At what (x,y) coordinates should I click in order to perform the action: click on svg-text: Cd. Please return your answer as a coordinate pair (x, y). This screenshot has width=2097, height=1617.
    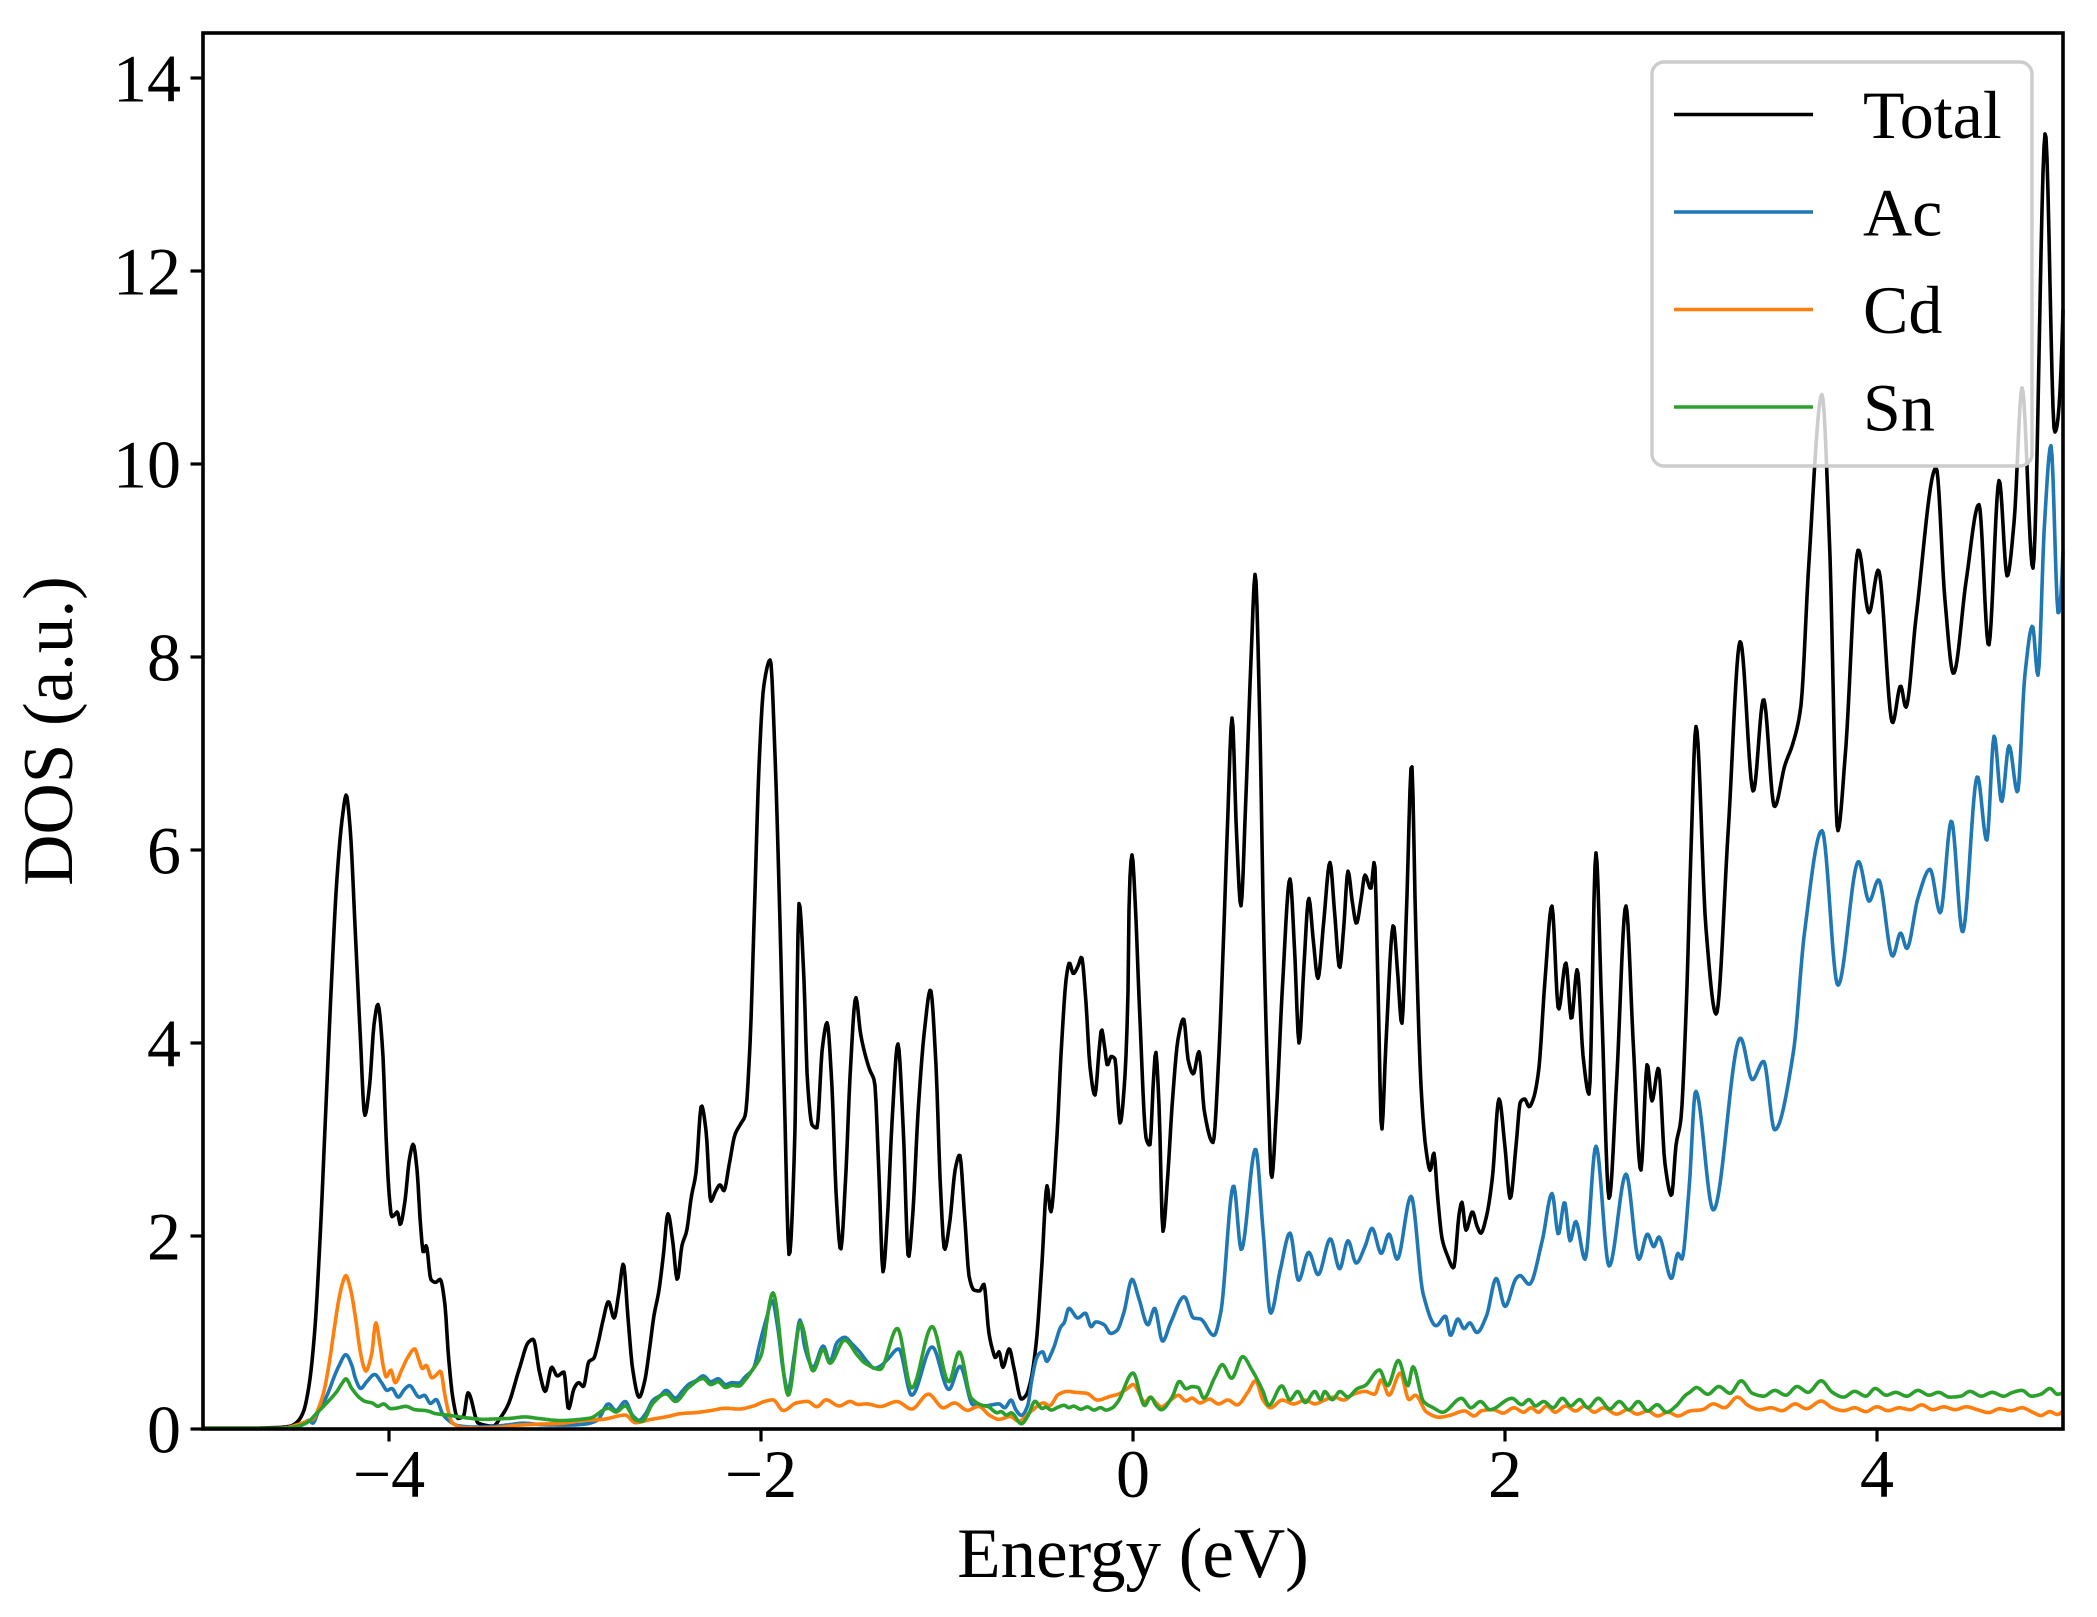
    Looking at the image, I should click on (1902, 310).